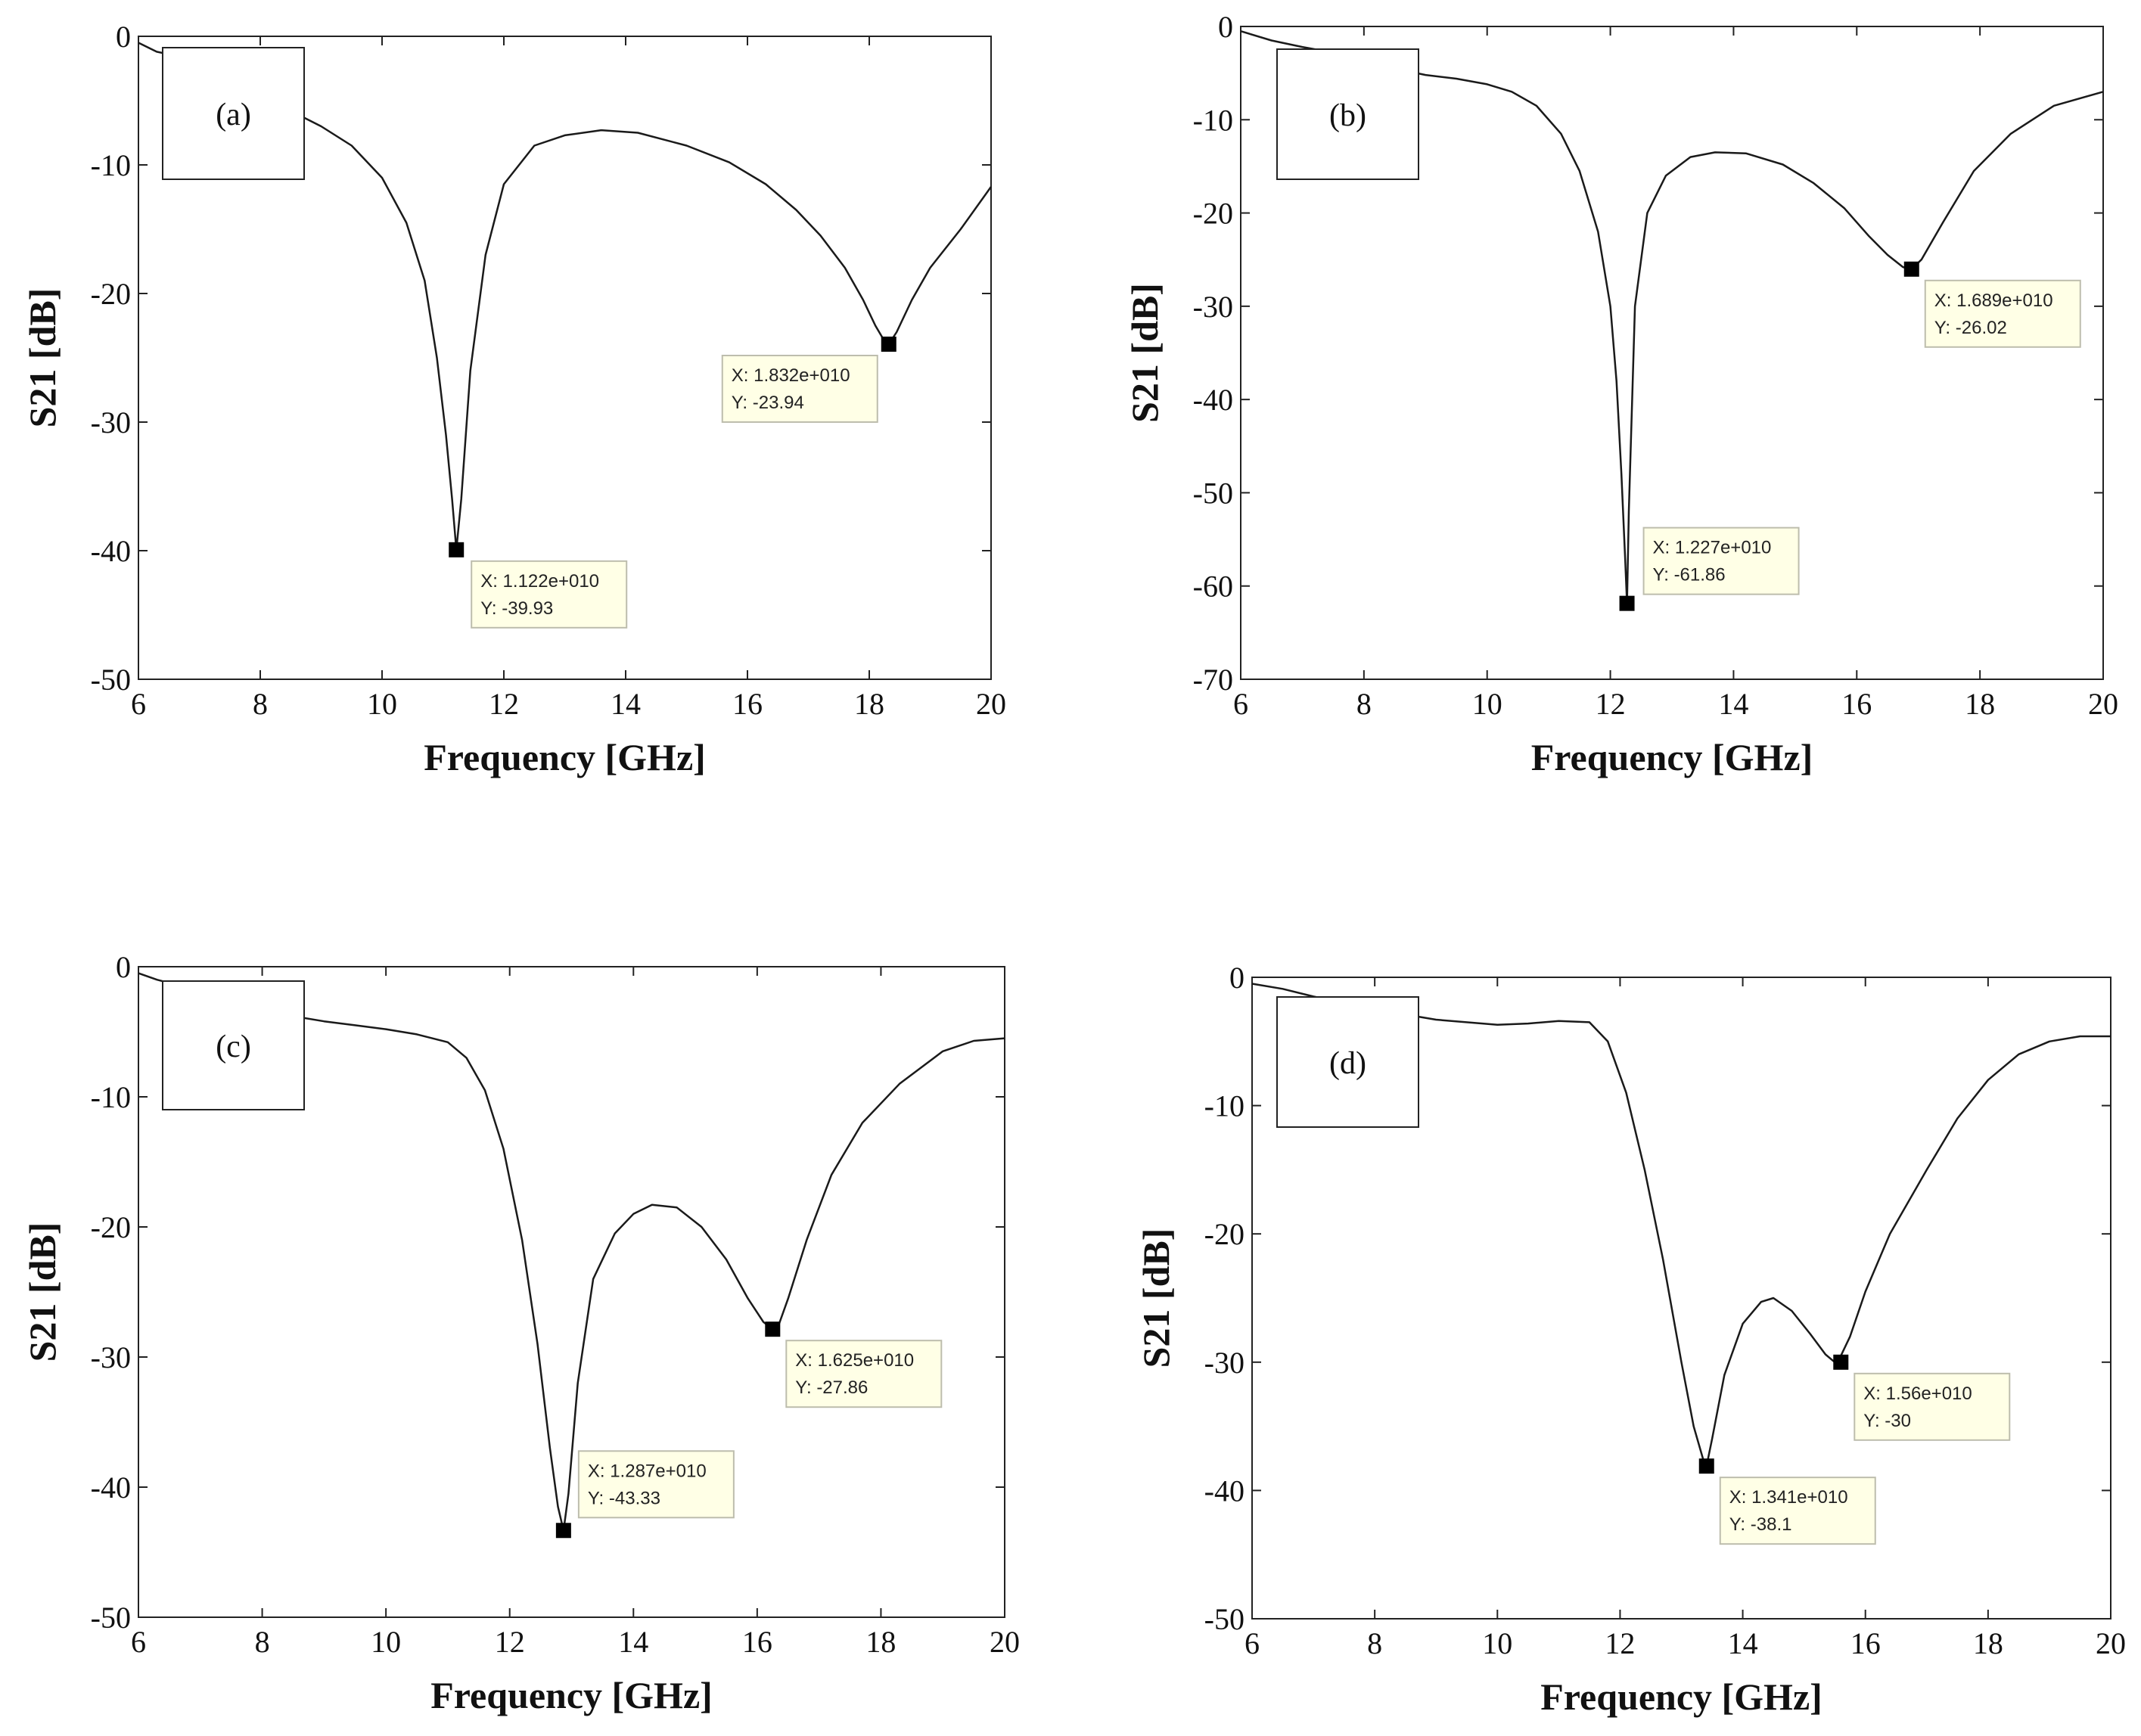 The width and height of the screenshot is (2141, 1736). What do you see at coordinates (831, 1387) in the screenshot?
I see `datatip-y-value: Y: -27.86` at bounding box center [831, 1387].